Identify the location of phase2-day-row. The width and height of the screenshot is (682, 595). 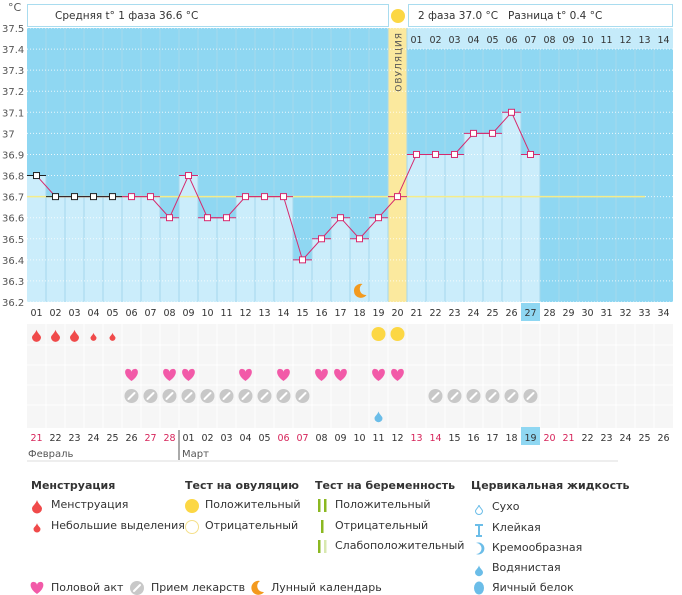
(540, 38).